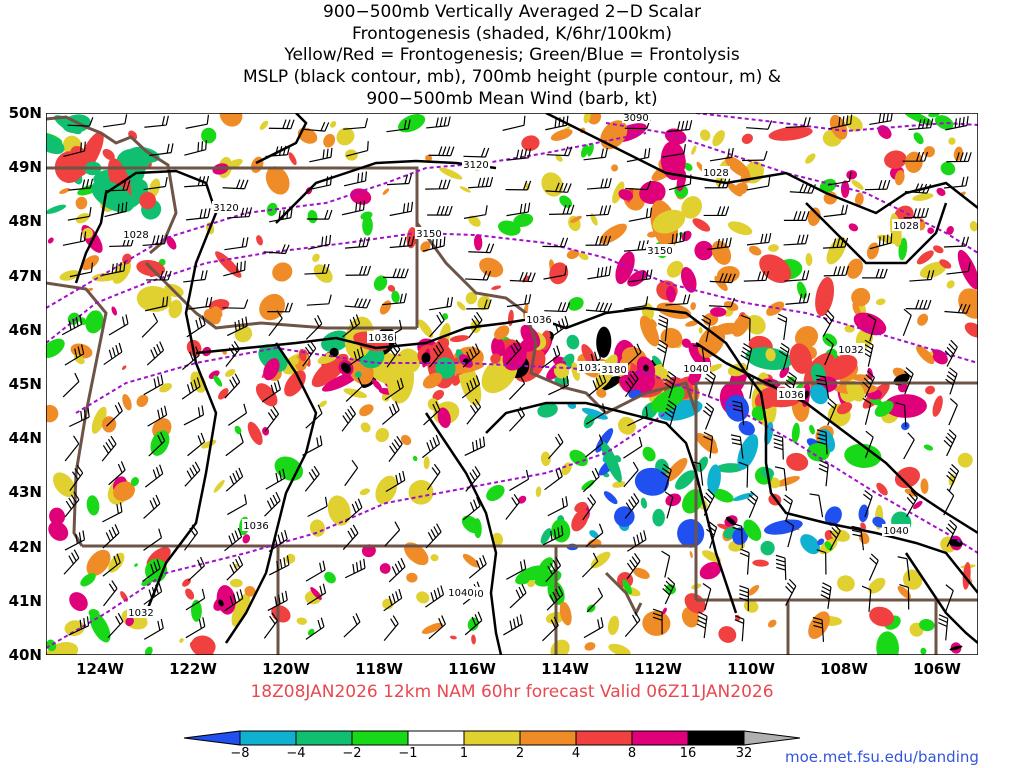 The image size is (1024, 768). Describe the element at coordinates (882, 757) in the screenshot. I see `credit-url: moe.met.fsu.edu/banding` at that location.